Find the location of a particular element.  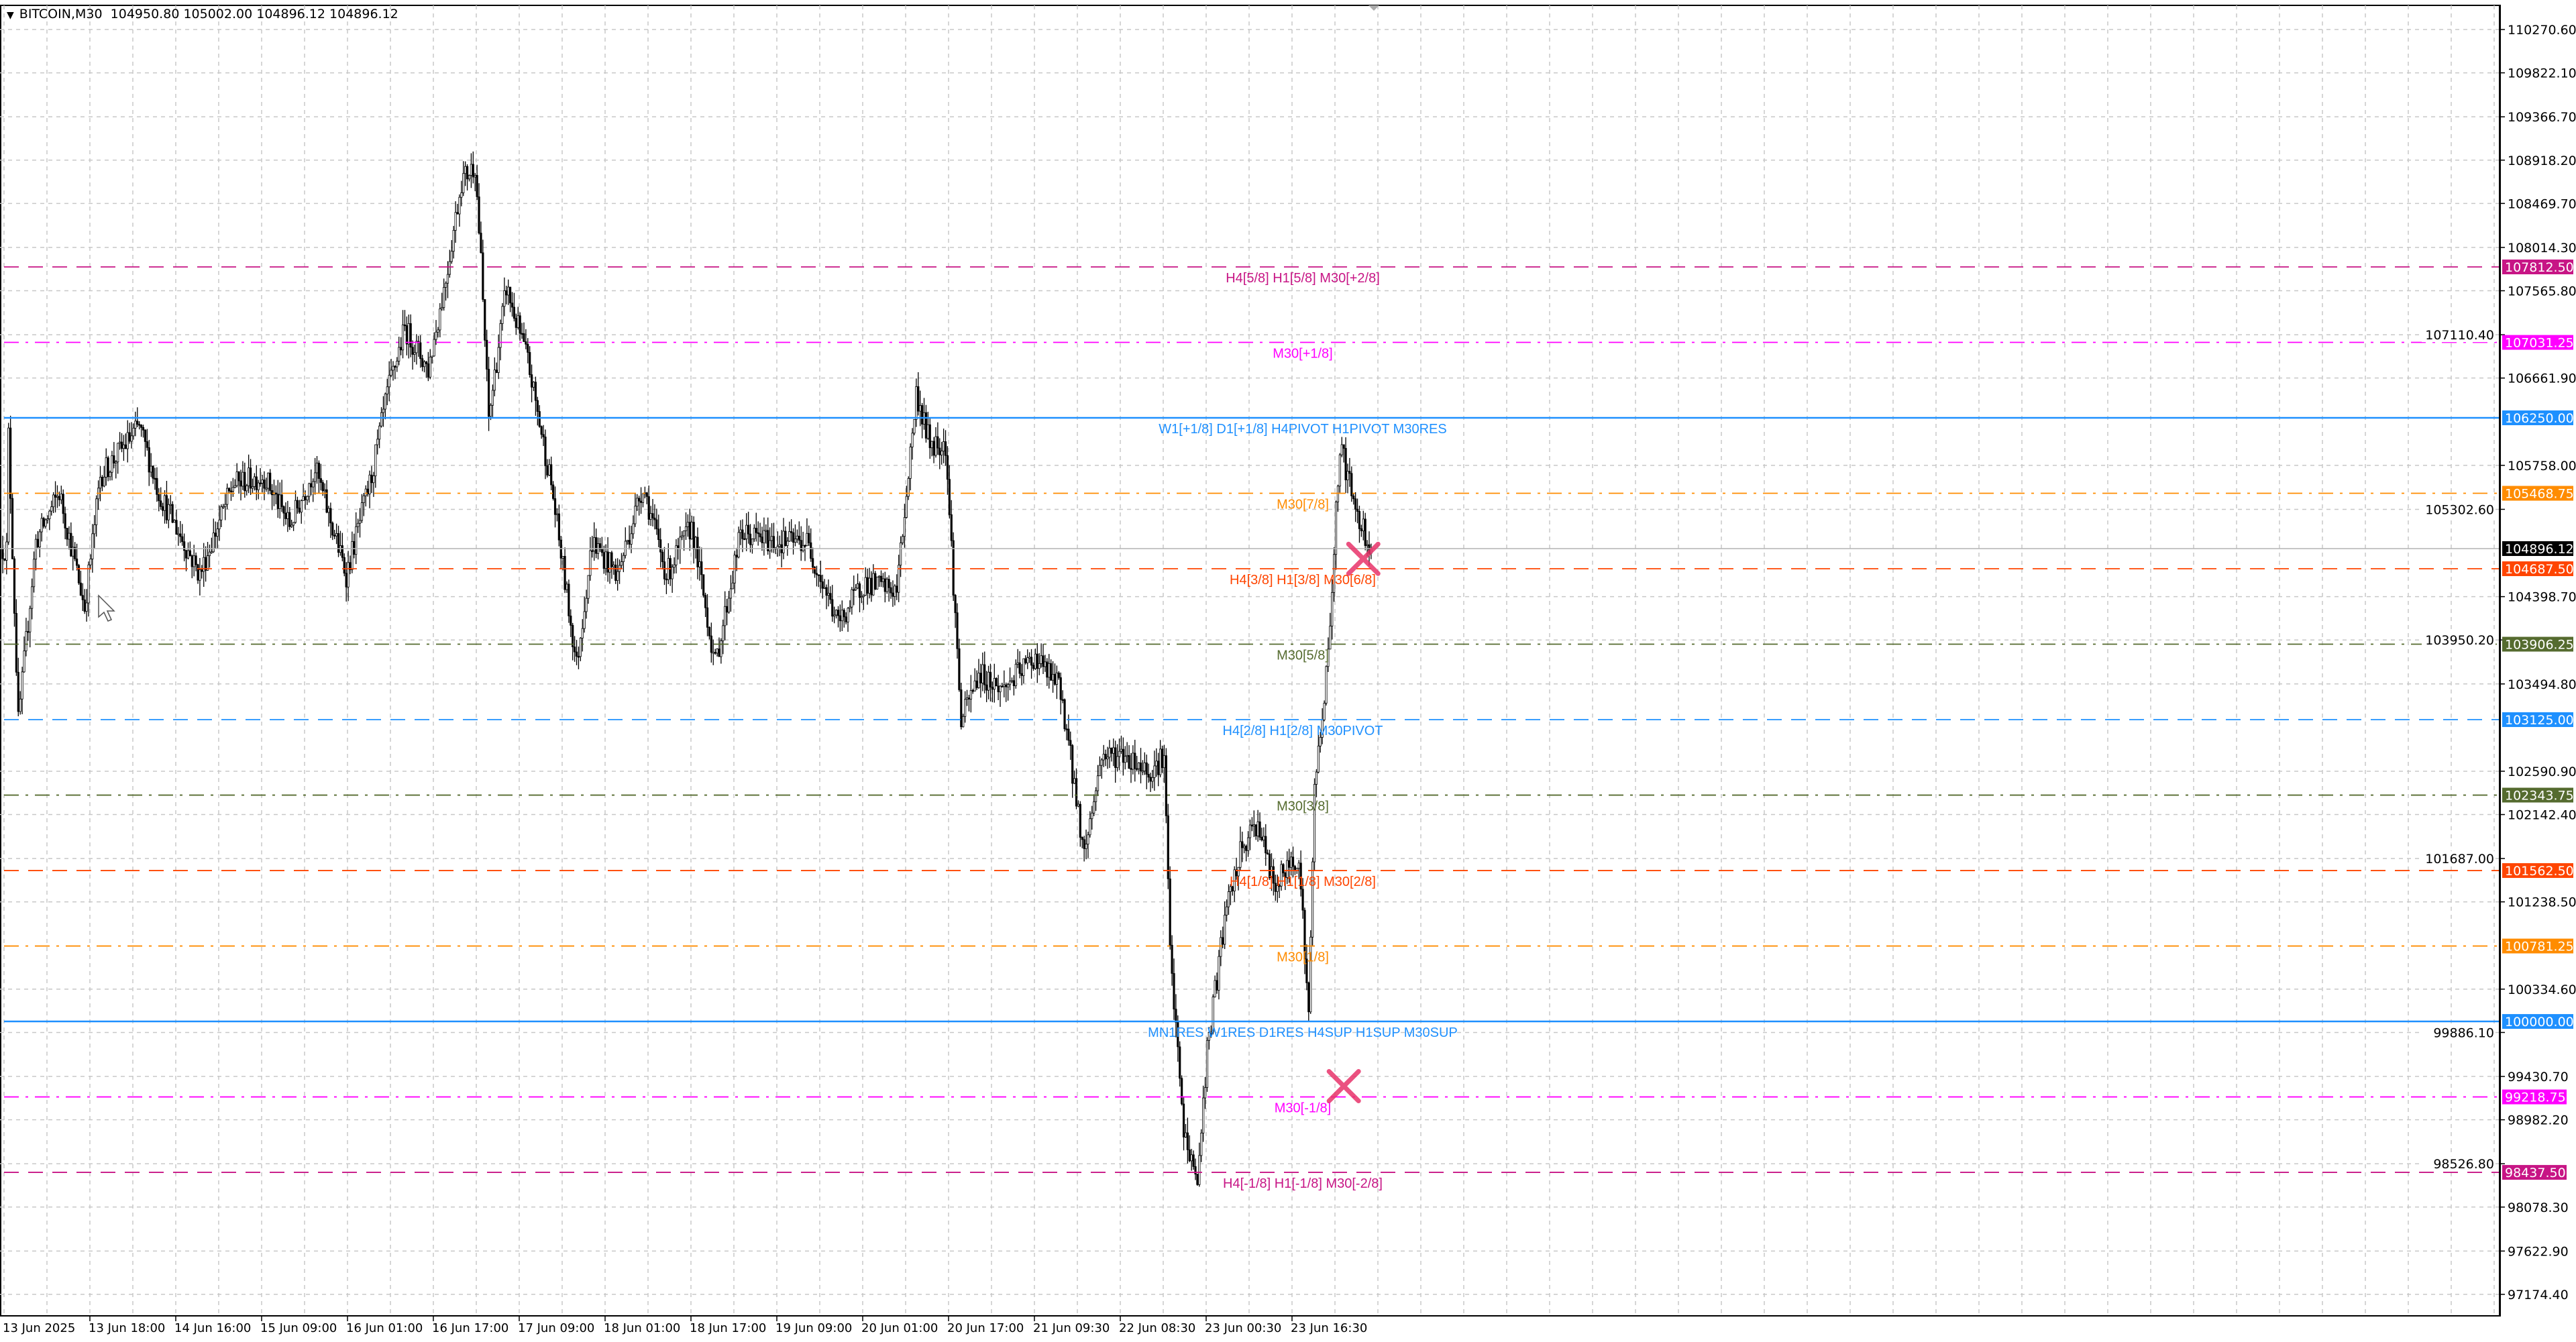

y-tick-label: 99886.10 is located at coordinates (2463, 1032).